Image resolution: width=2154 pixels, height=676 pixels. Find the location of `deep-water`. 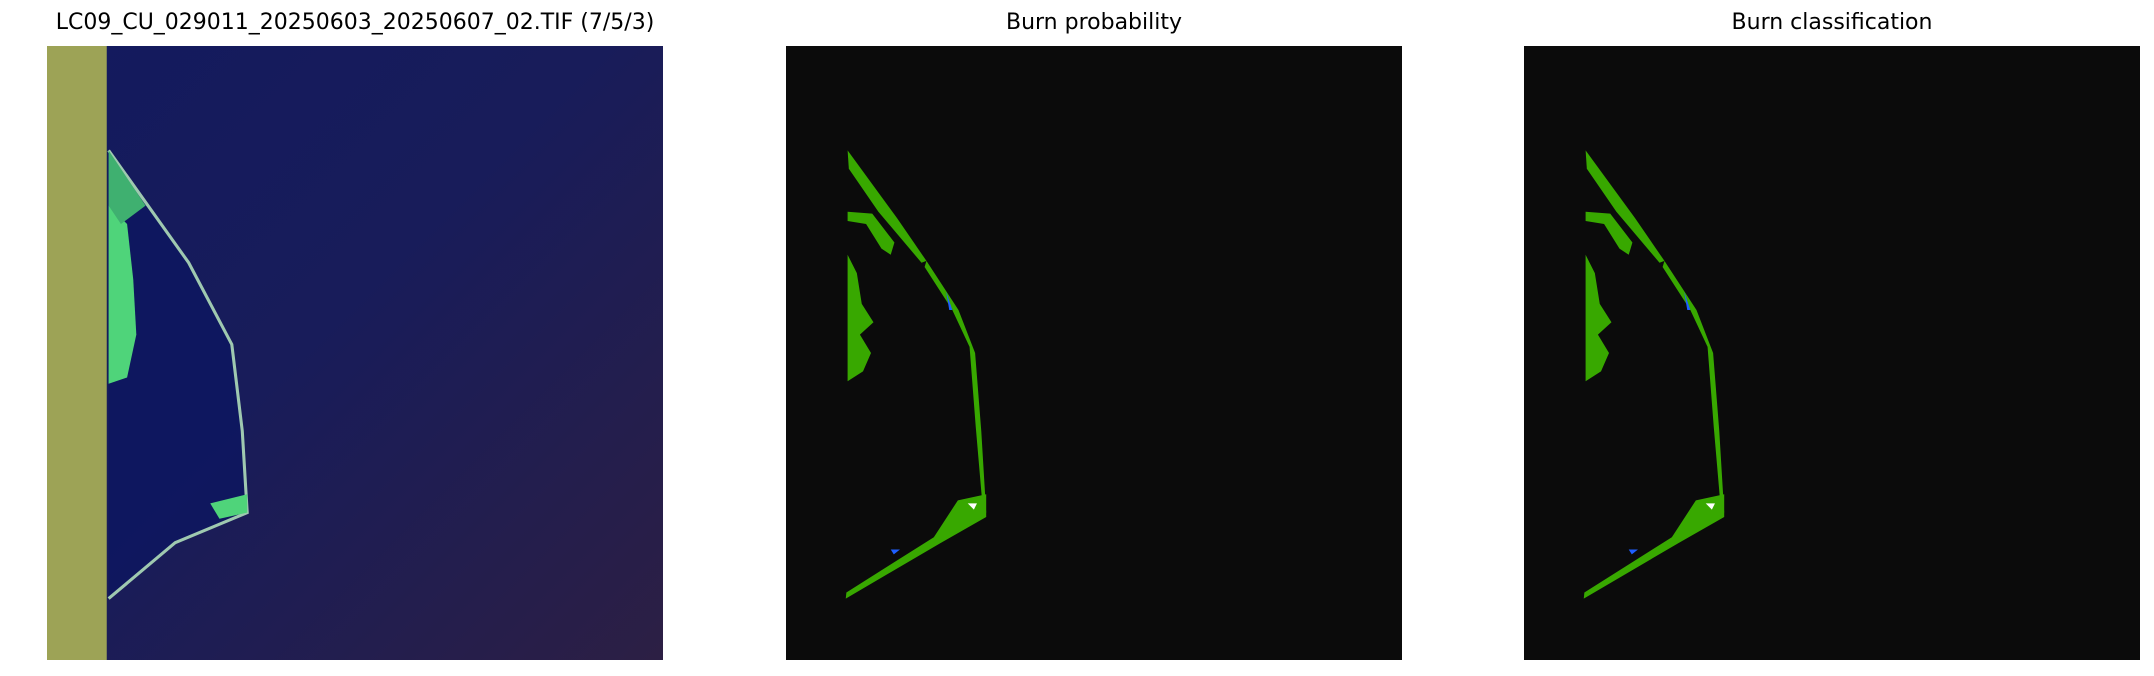

deep-water is located at coordinates (178, 374).